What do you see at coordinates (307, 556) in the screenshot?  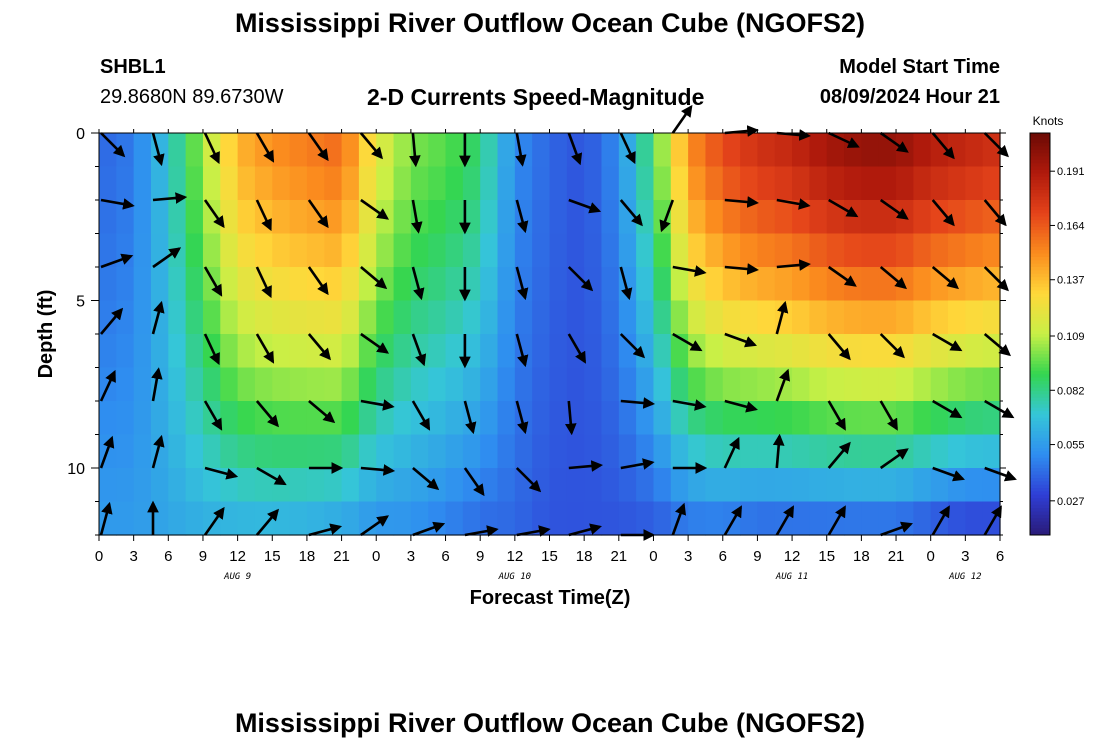 I see `x-tick-label: 18` at bounding box center [307, 556].